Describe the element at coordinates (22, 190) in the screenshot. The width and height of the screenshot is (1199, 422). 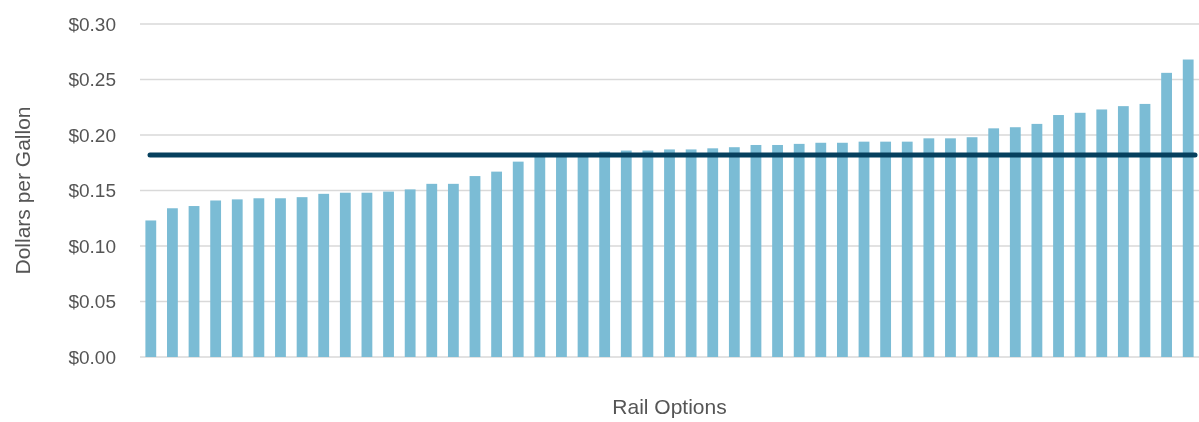
I see `y-axis-title: Dollars per Gallon` at that location.